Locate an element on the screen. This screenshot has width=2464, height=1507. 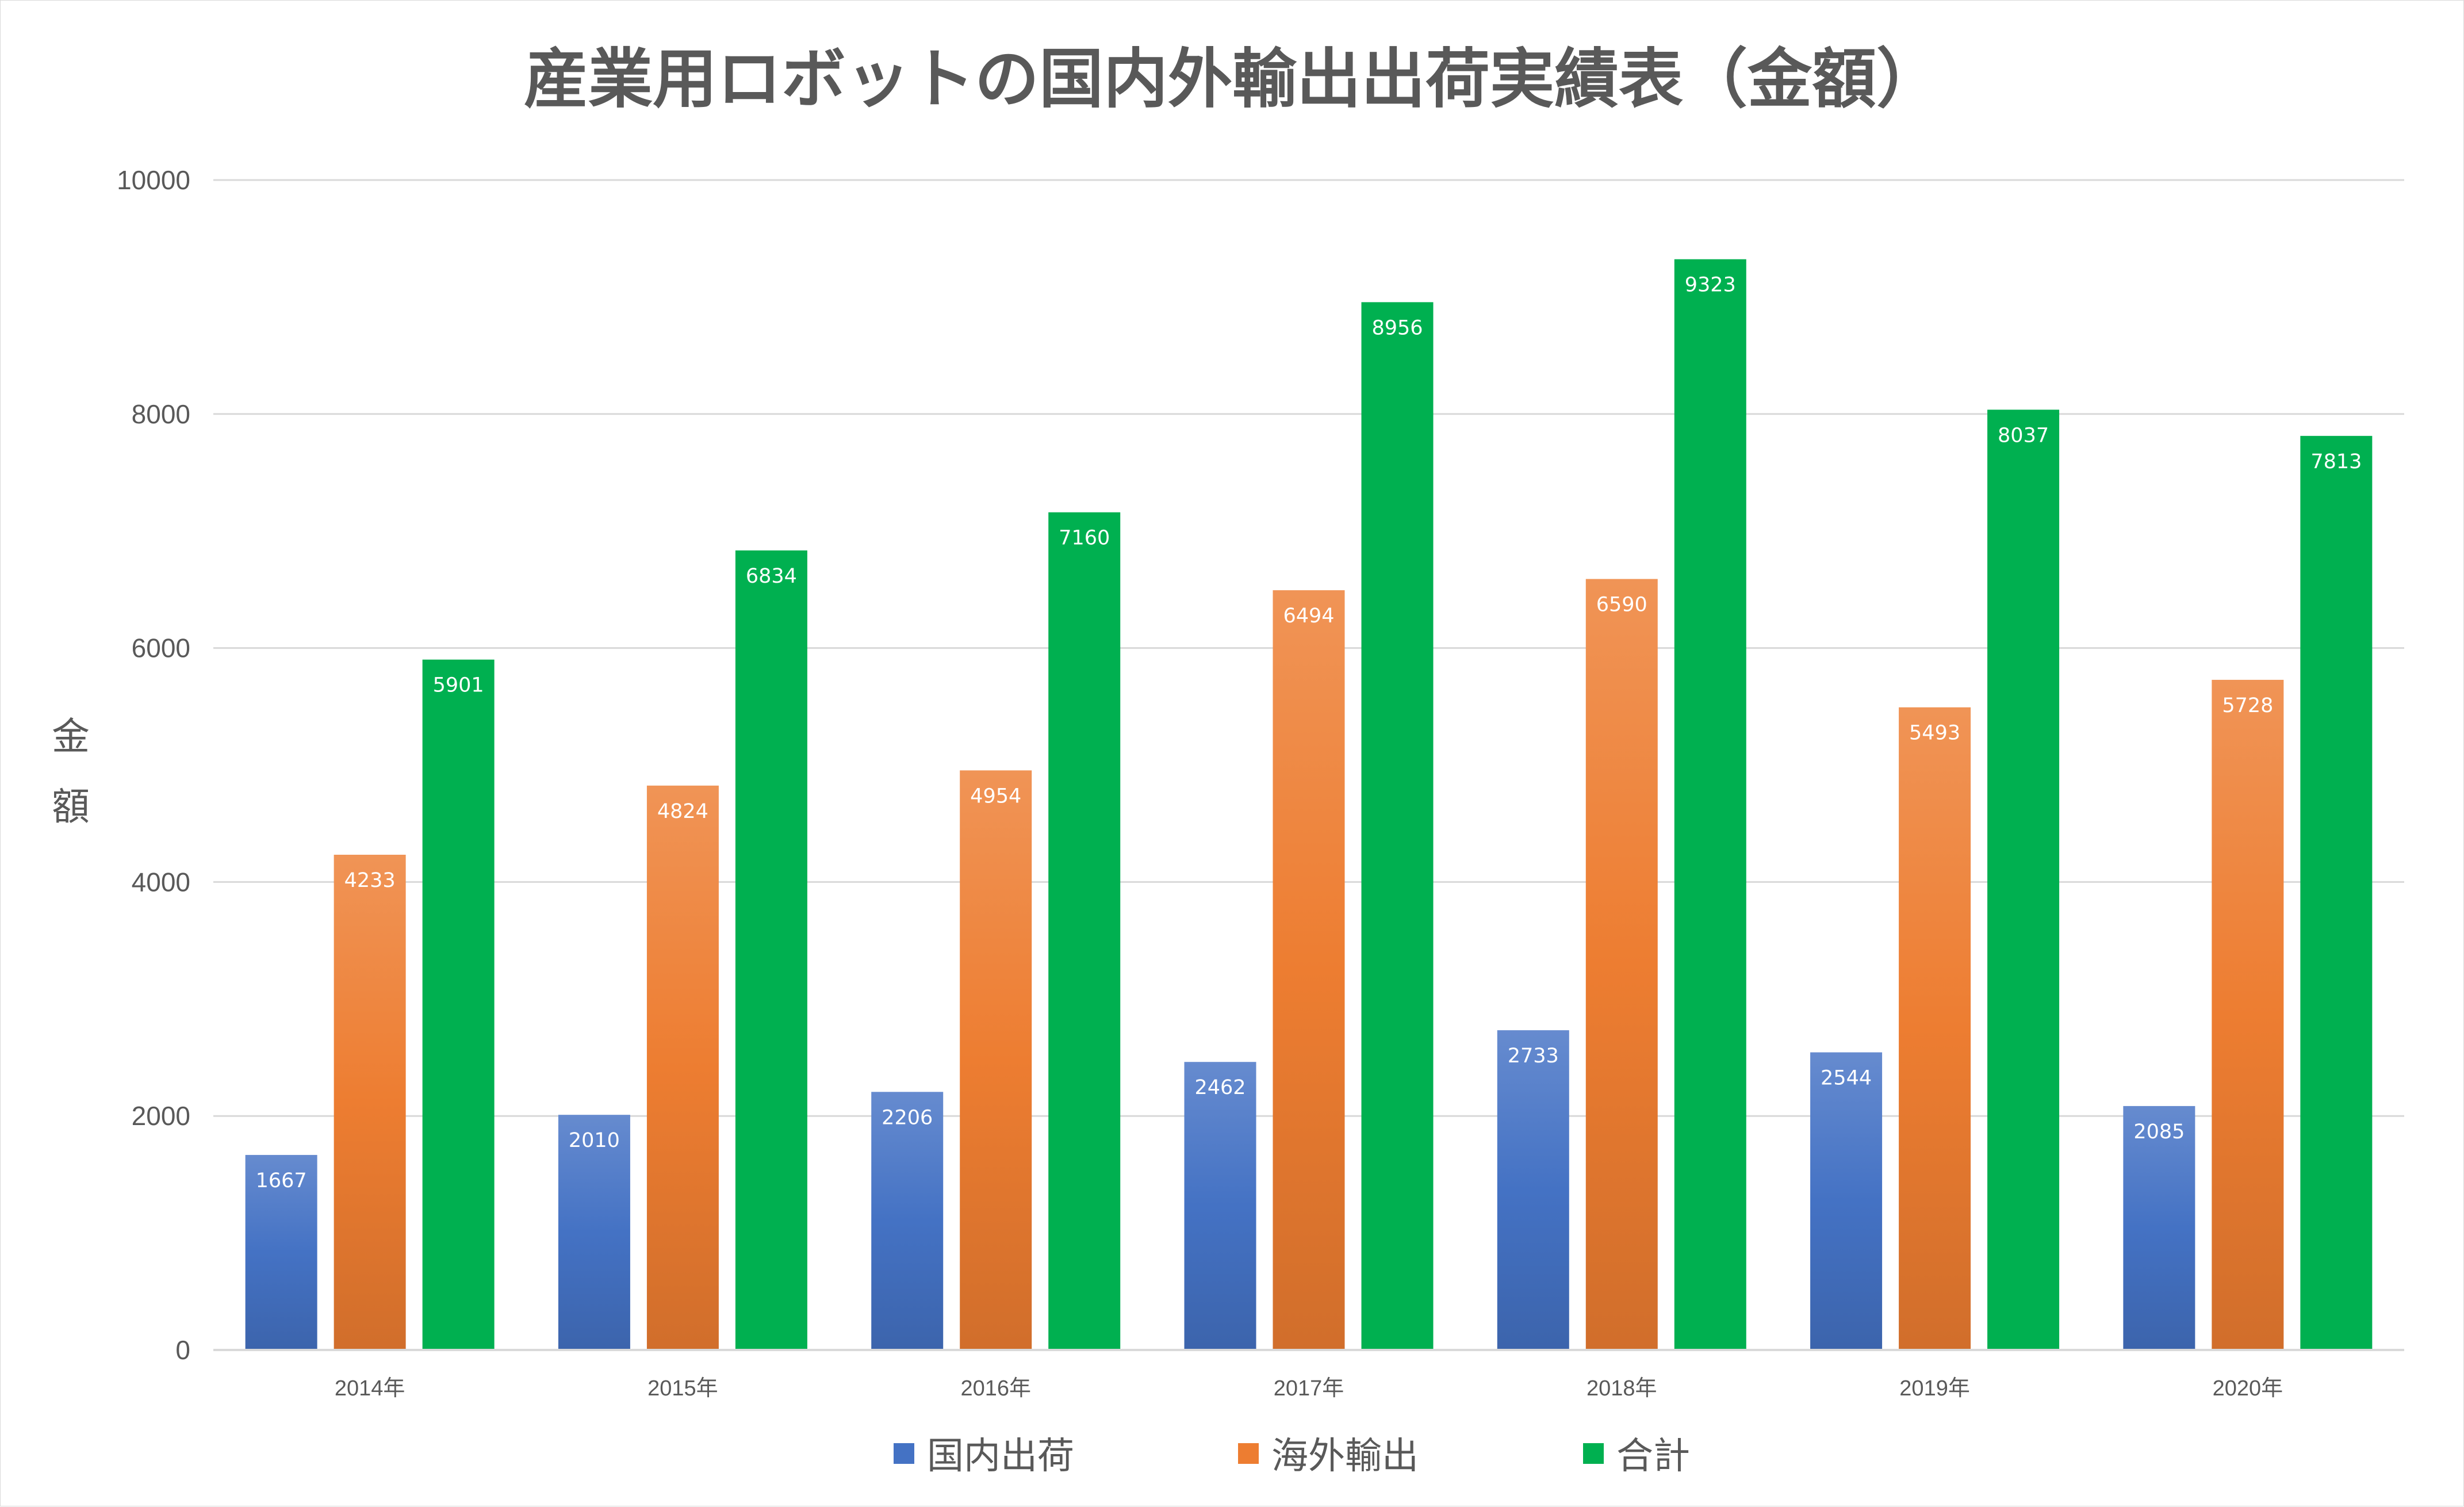
x-tick-label: 2019年 is located at coordinates (1935, 1388).